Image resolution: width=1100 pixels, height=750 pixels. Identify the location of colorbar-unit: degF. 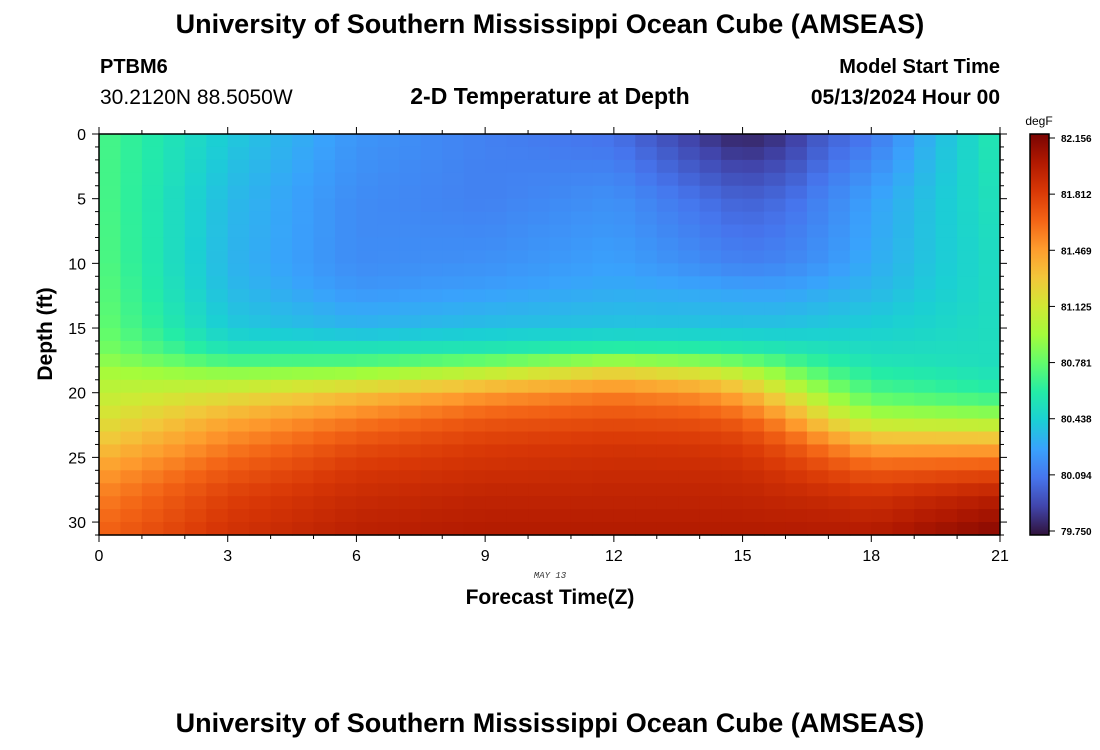
(1038, 121).